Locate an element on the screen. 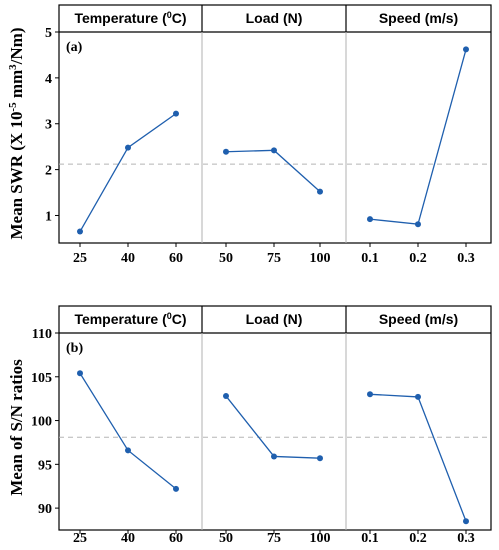  text-part: mm is located at coordinates (16, 86).